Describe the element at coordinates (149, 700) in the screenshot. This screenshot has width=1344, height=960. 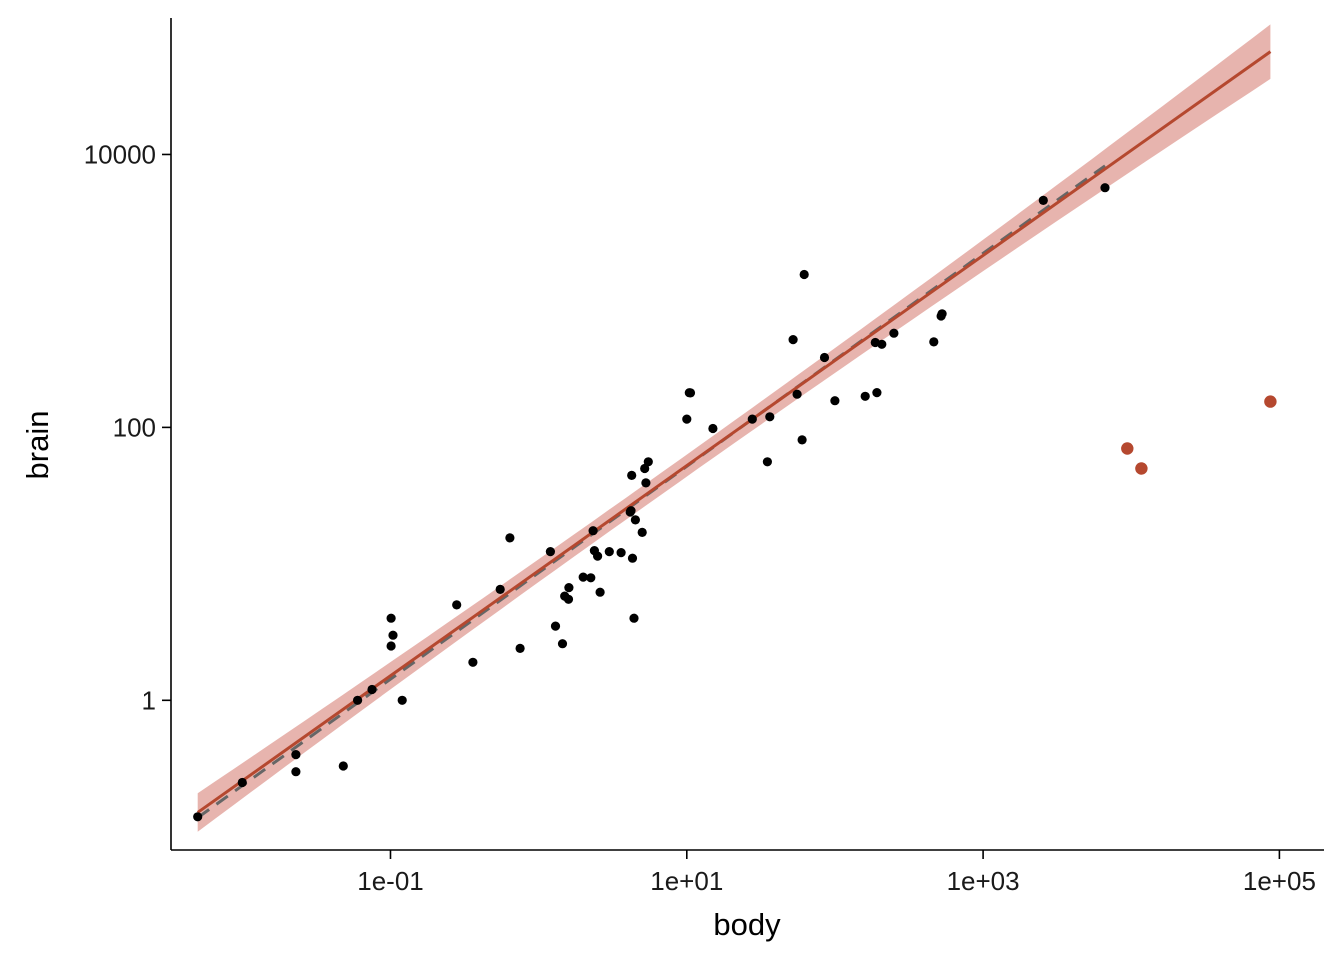
I see `y-tick-label: 1` at that location.